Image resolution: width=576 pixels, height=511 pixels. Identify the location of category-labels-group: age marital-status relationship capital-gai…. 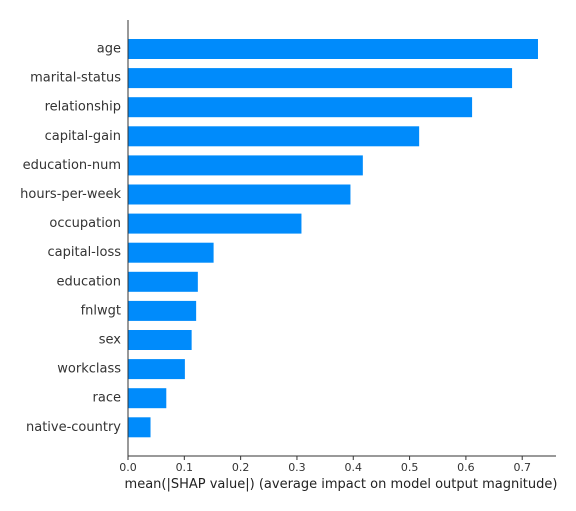
(70, 238).